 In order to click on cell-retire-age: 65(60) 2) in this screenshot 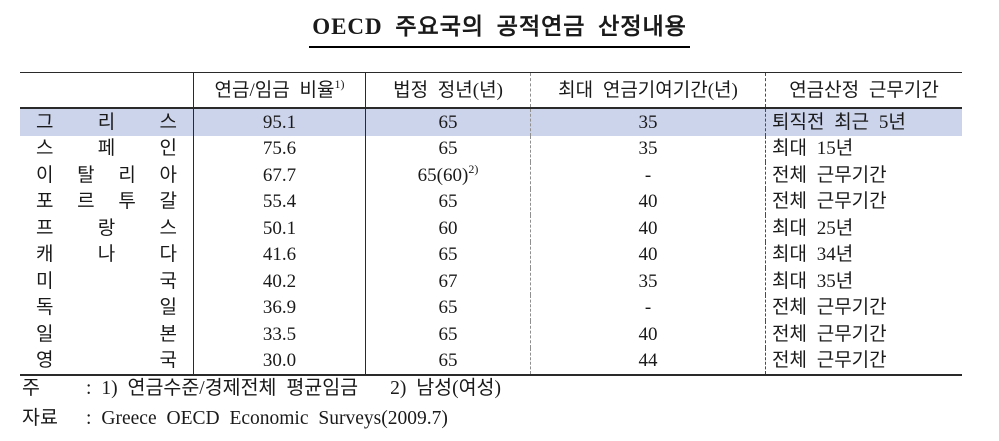, I will do `click(447, 175)`.